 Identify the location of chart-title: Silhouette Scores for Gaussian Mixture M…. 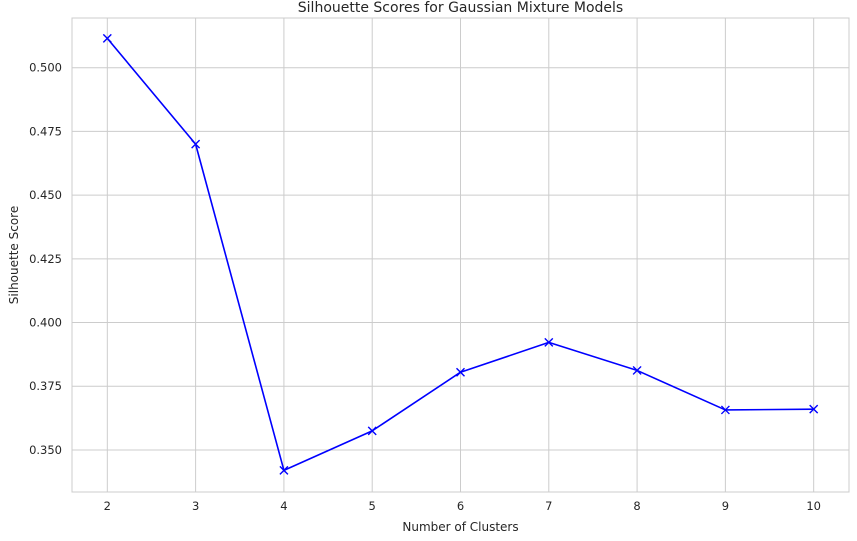
(460, 8).